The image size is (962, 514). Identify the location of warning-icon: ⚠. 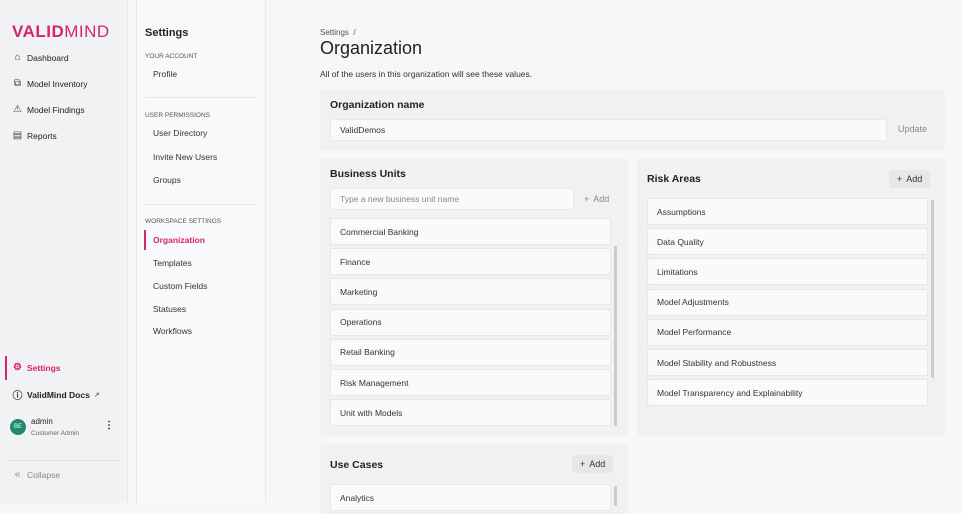
(17, 109).